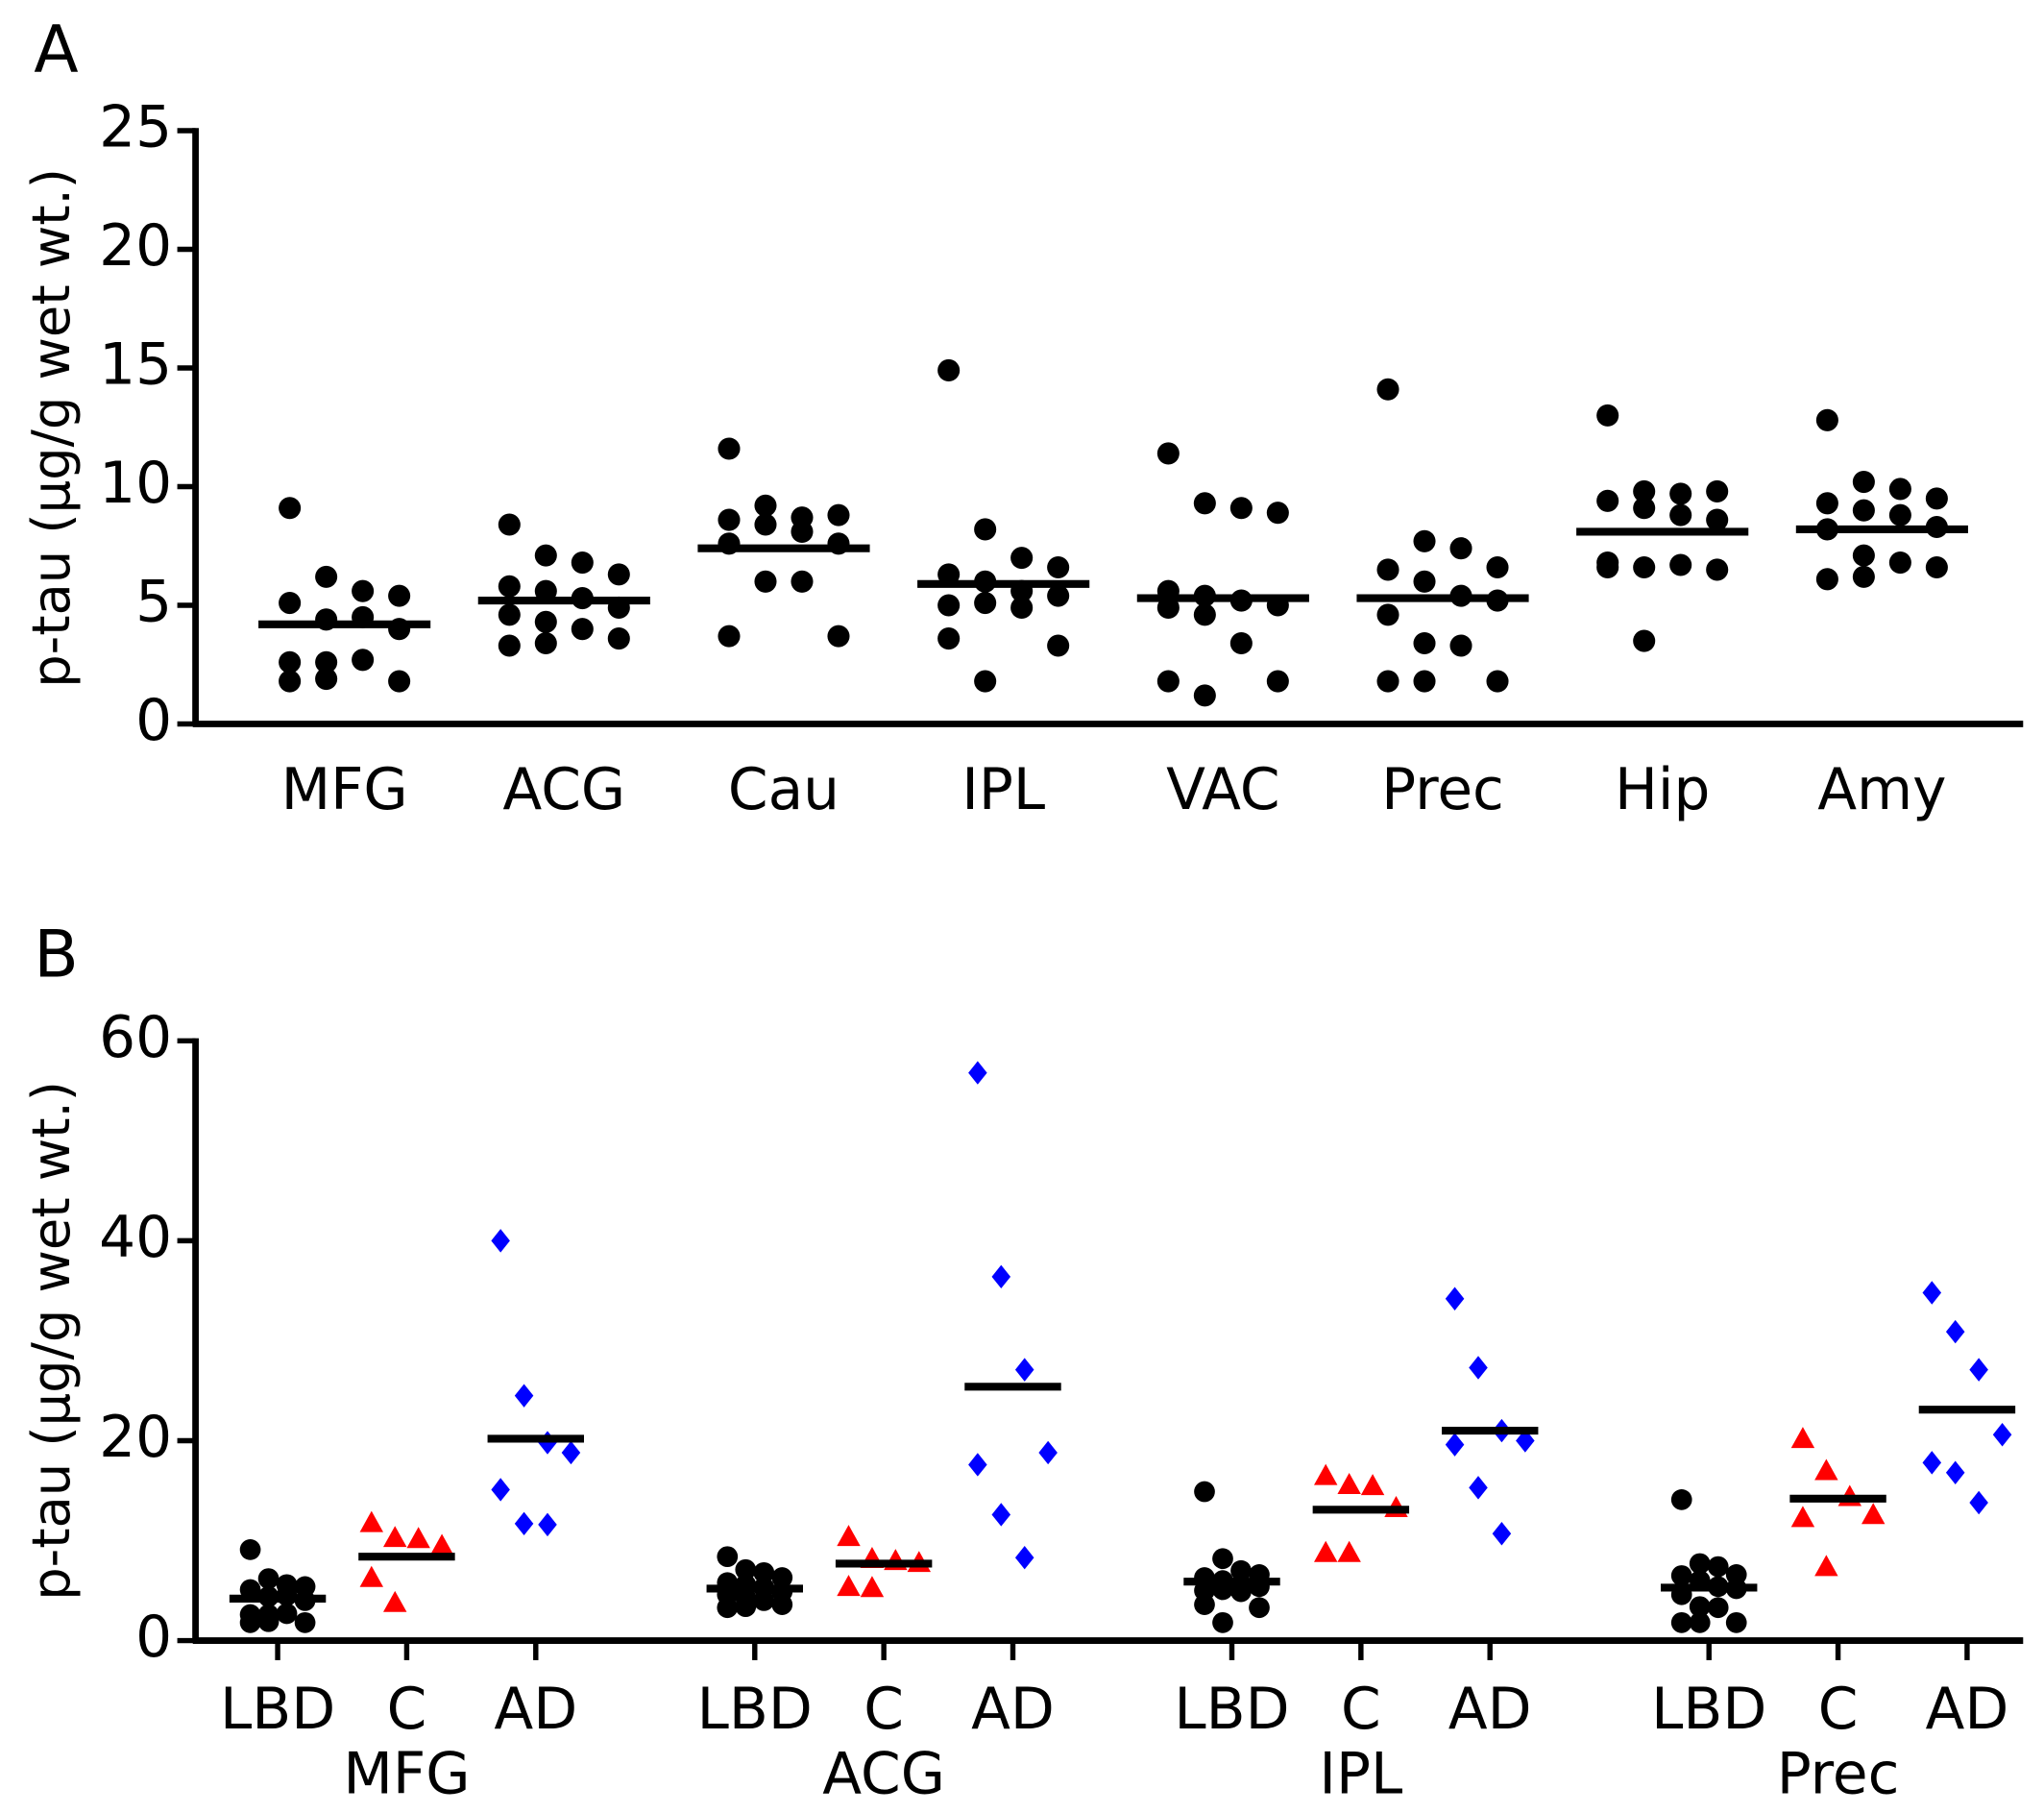  I want to click on x-tick-label: Amy, so click(1881, 790).